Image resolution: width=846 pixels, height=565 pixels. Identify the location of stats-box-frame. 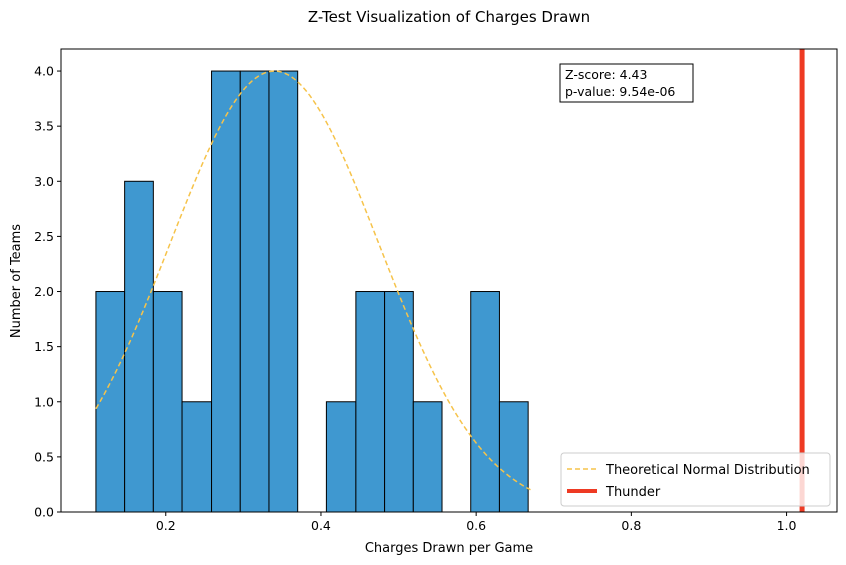
(626, 83).